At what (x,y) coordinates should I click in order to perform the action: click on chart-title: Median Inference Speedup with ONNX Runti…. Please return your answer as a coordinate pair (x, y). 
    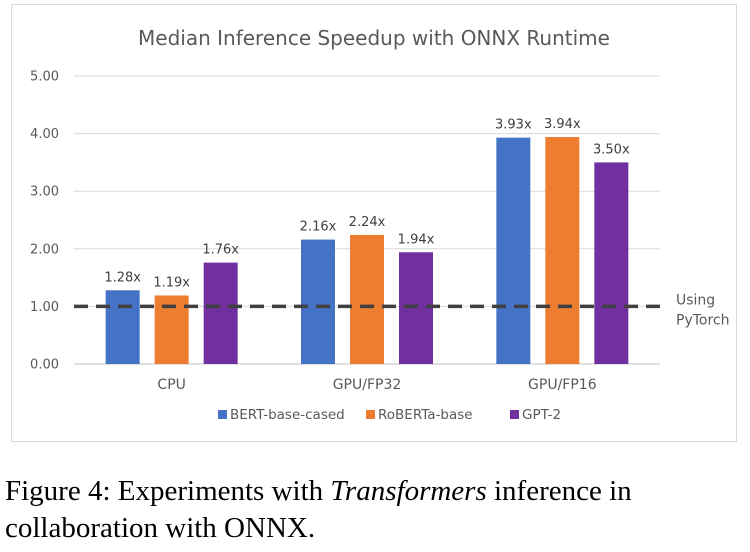
    Looking at the image, I should click on (374, 38).